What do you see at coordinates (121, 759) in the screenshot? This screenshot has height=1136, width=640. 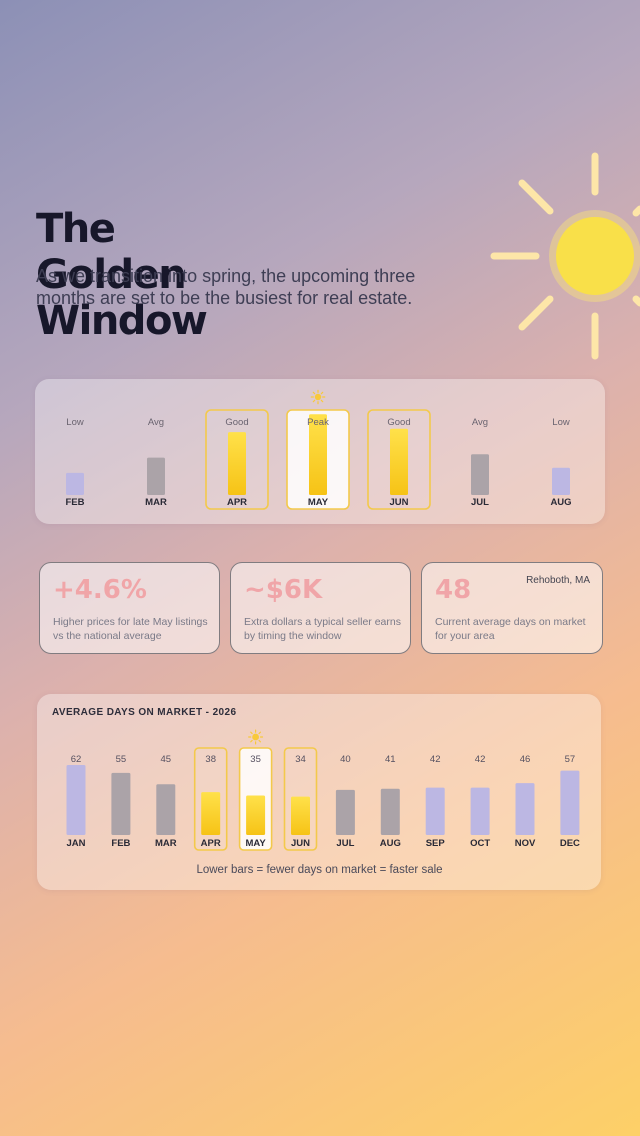 I see `days-value-label: 55` at bounding box center [121, 759].